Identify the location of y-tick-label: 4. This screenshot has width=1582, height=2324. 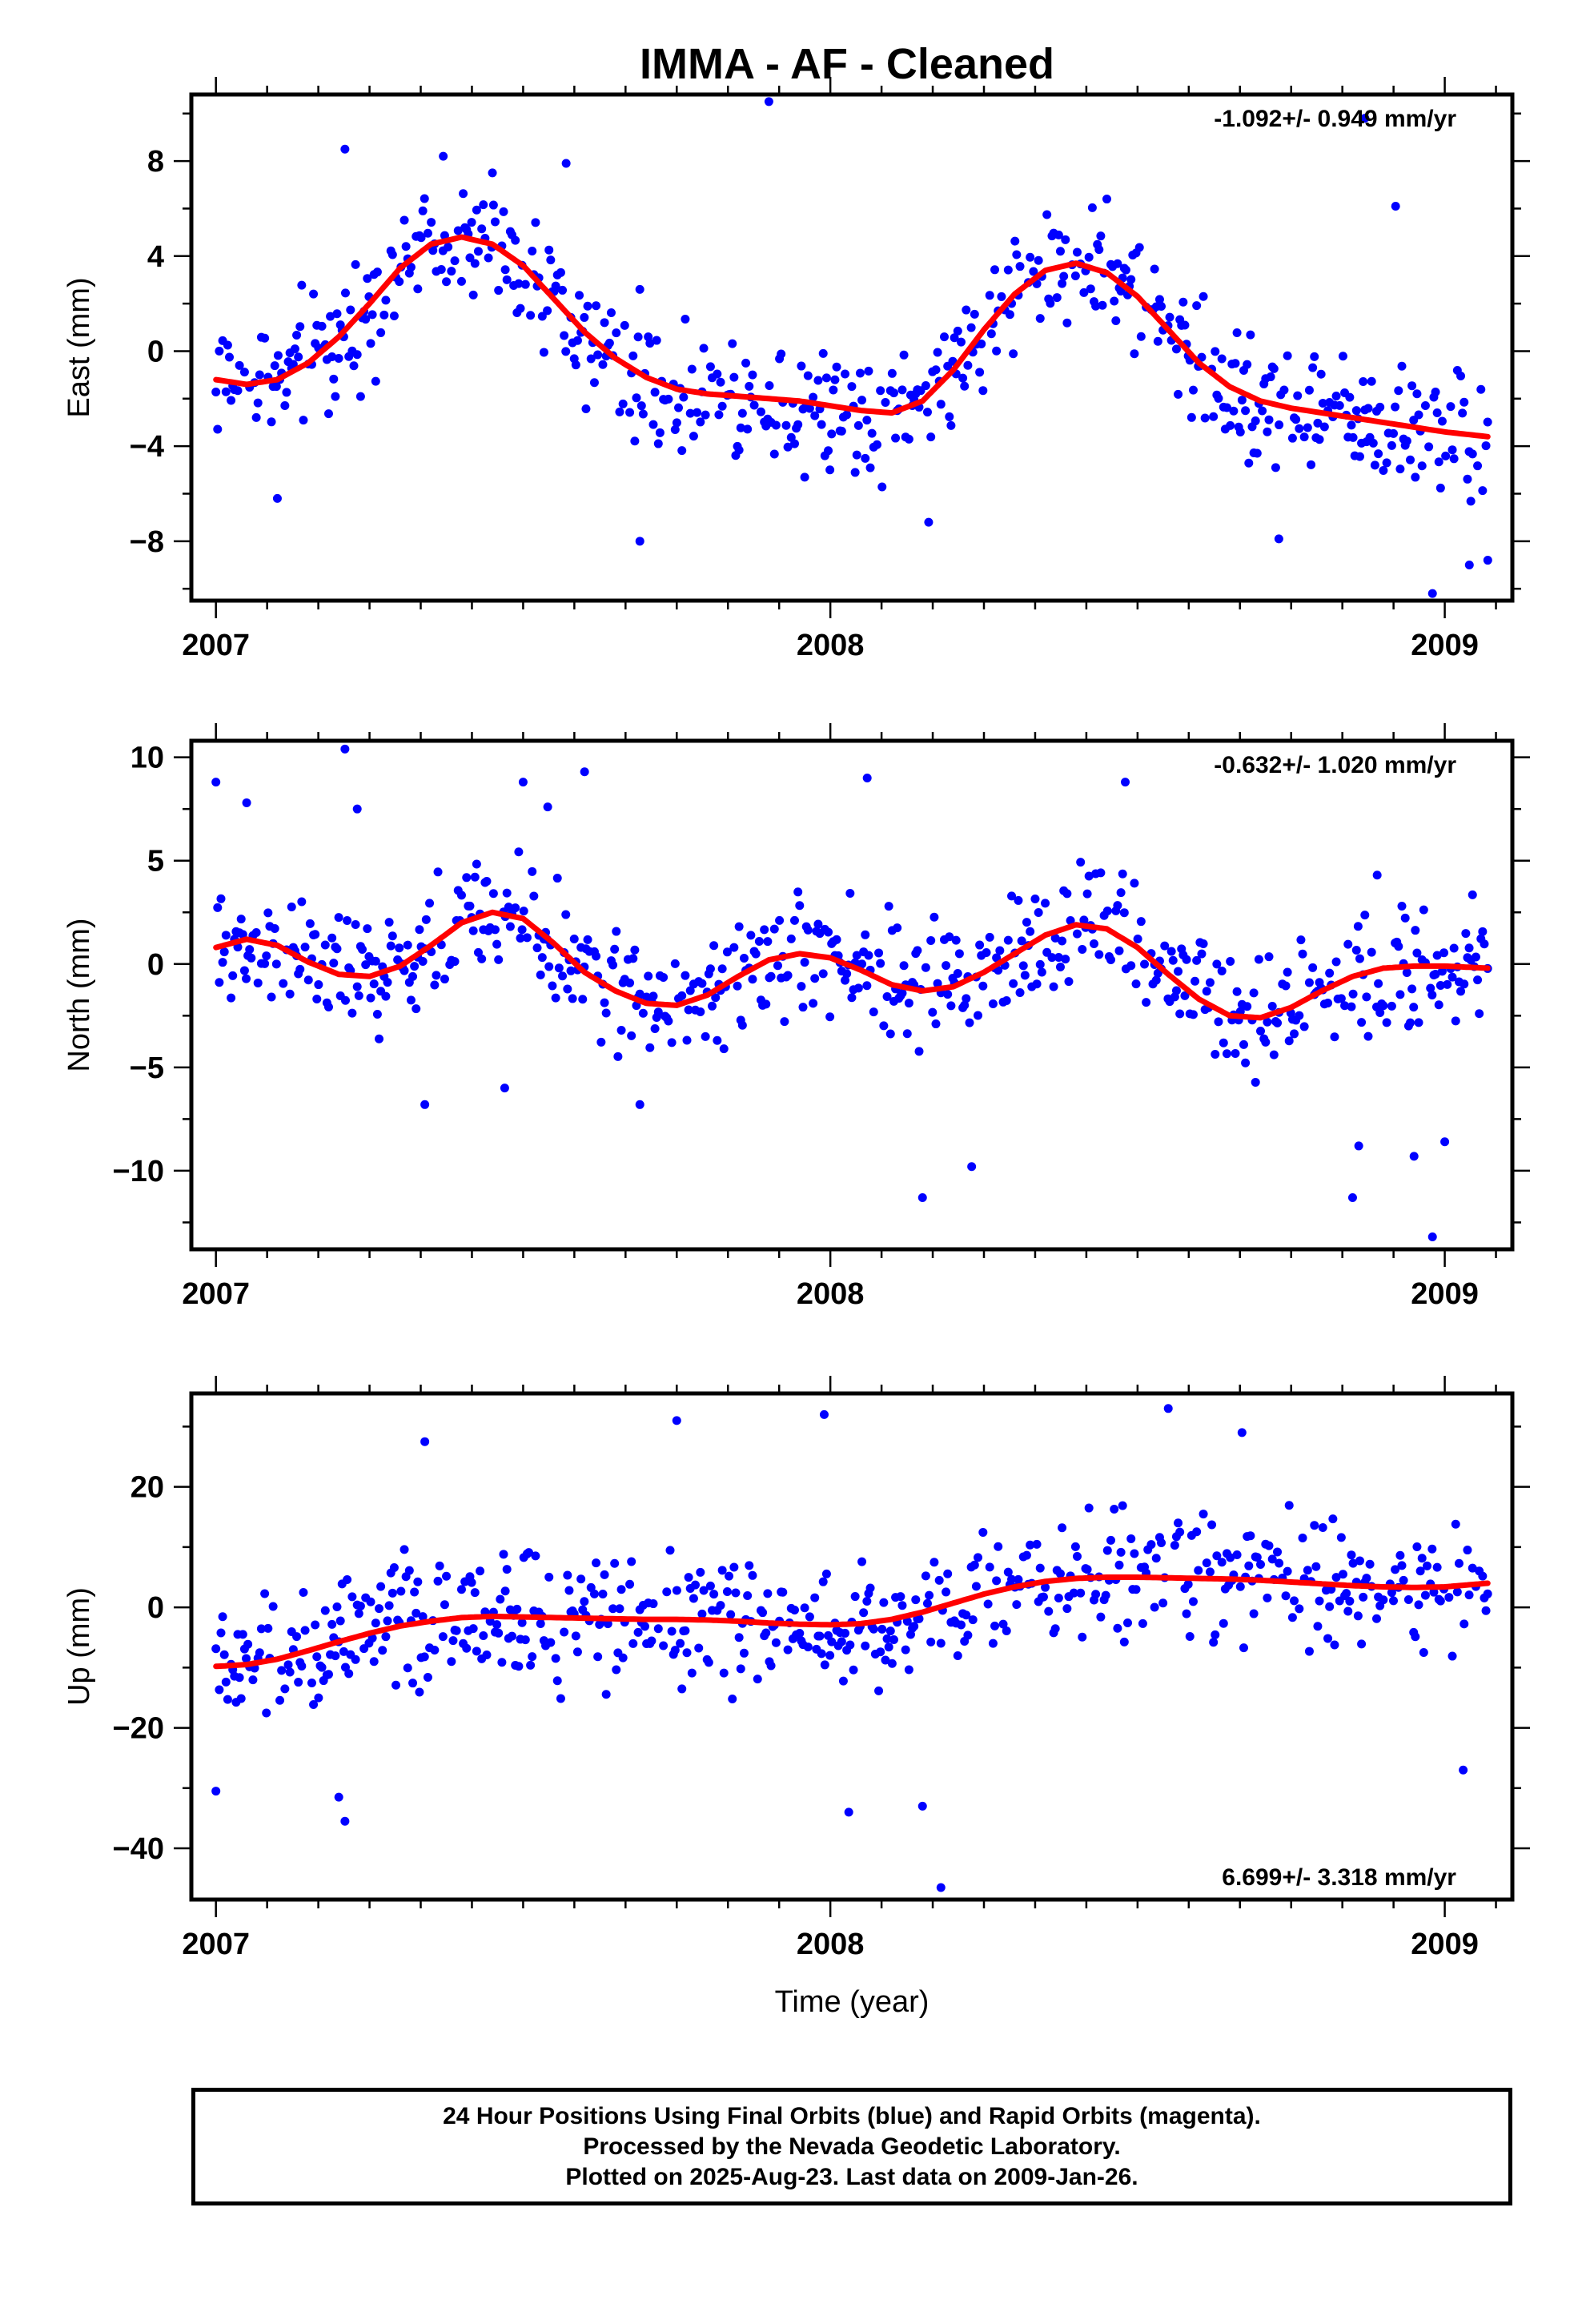
(155, 257).